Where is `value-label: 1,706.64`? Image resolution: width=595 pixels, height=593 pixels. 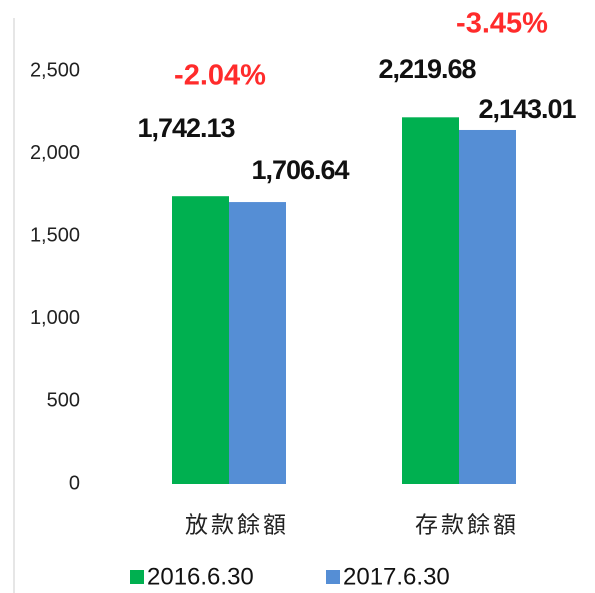
value-label: 1,706.64 is located at coordinates (300, 170).